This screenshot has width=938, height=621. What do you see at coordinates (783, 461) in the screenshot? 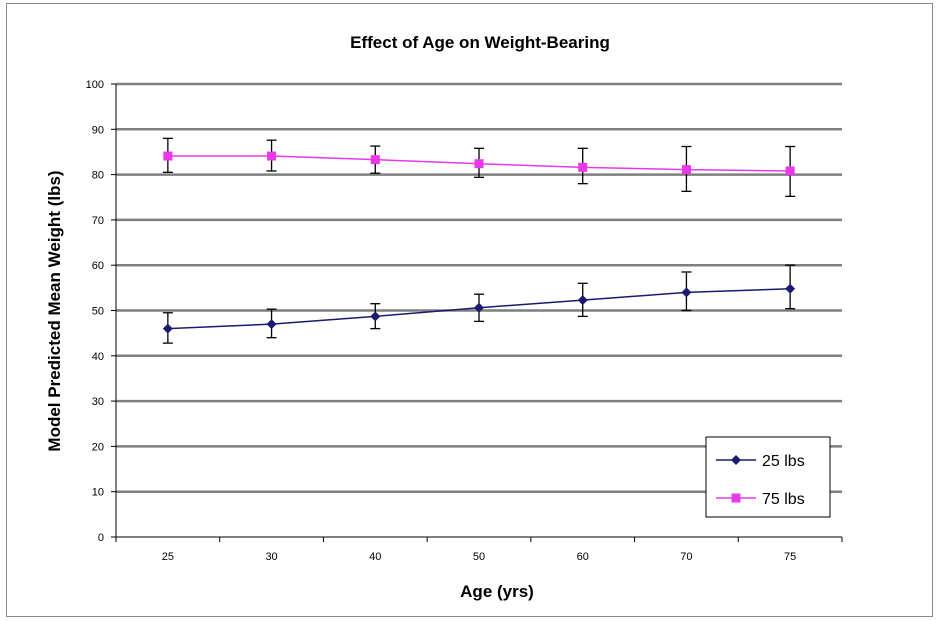
I see `legend-label: 25 lbs` at bounding box center [783, 461].